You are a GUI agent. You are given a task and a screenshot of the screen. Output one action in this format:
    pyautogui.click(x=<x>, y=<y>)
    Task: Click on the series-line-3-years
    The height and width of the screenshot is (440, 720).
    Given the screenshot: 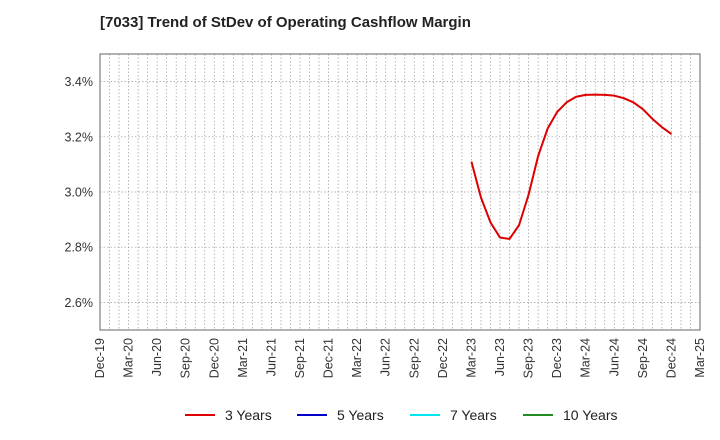 What is the action you would take?
    pyautogui.click(x=571, y=166)
    